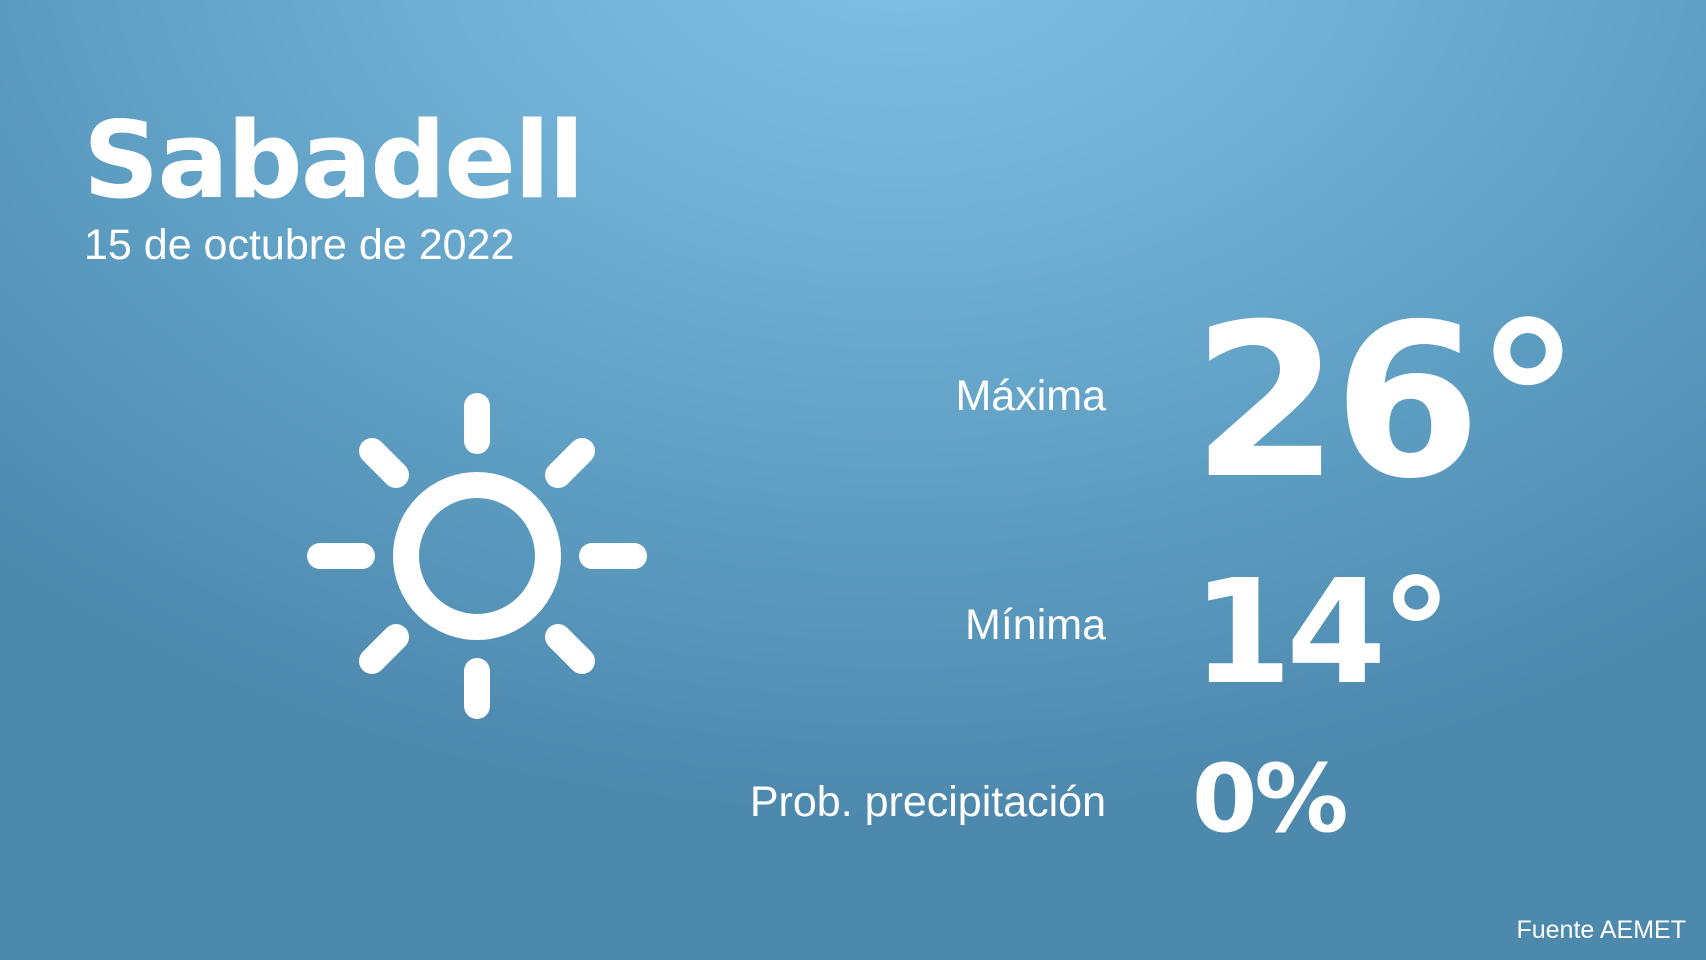  What do you see at coordinates (1322, 632) in the screenshot?
I see `min-temp-value: 14°` at bounding box center [1322, 632].